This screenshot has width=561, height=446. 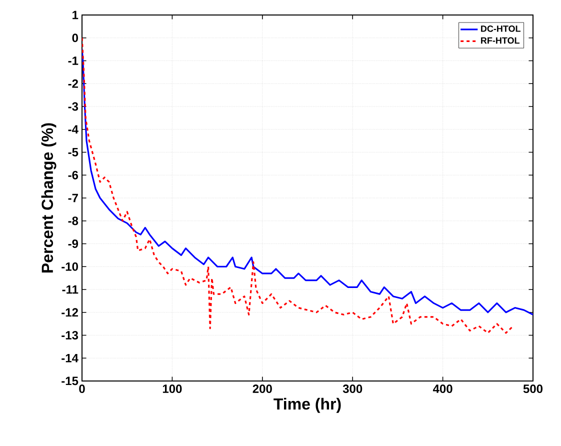 I want to click on x-tick-label: 100, so click(x=172, y=389).